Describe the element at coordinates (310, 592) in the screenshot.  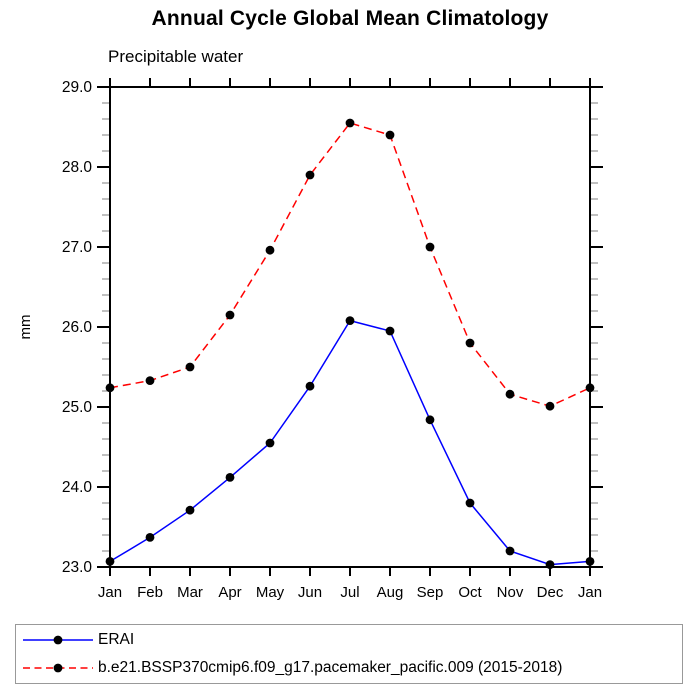
I see `x-tick-label: Jun` at that location.